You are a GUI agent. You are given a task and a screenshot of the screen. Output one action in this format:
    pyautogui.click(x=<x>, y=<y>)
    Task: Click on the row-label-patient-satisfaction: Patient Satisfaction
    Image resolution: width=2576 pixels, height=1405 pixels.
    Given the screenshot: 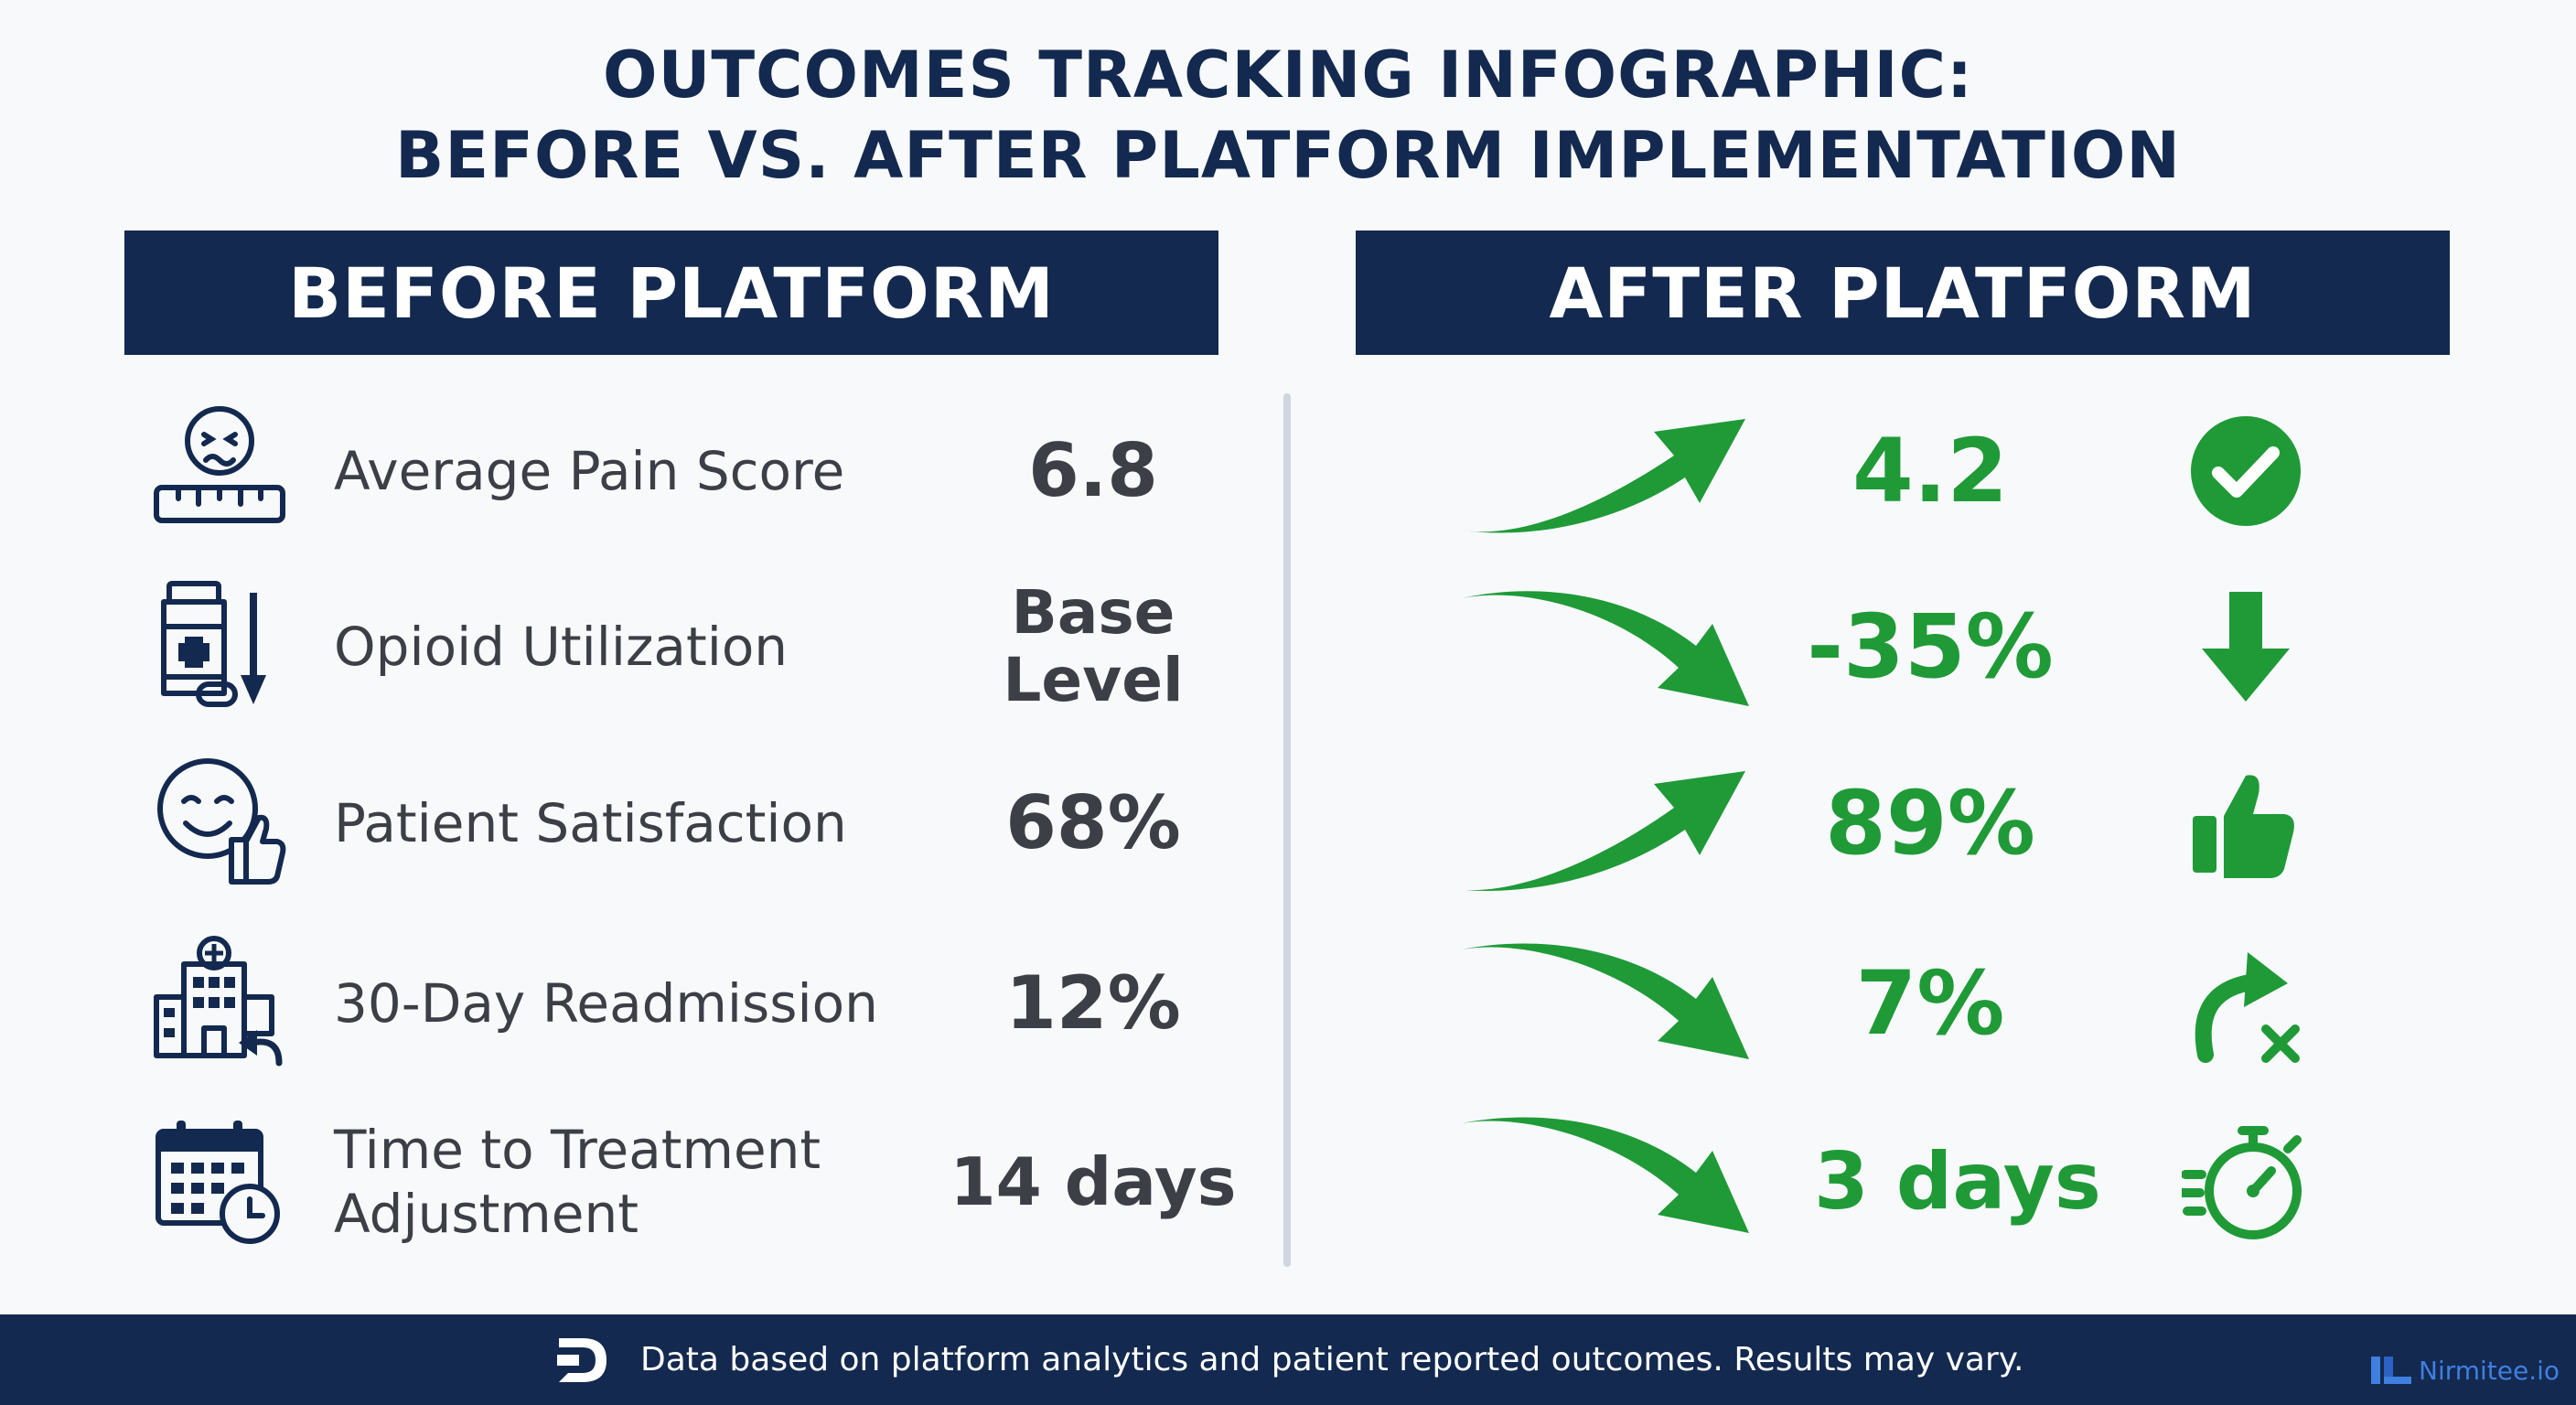 What is the action you would take?
    pyautogui.click(x=590, y=823)
    